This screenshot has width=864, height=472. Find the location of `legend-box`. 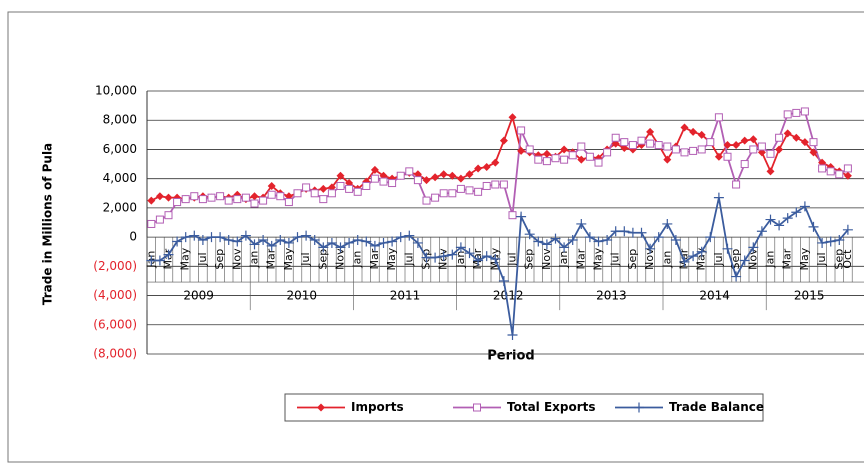

legend-box is located at coordinates (524, 407).